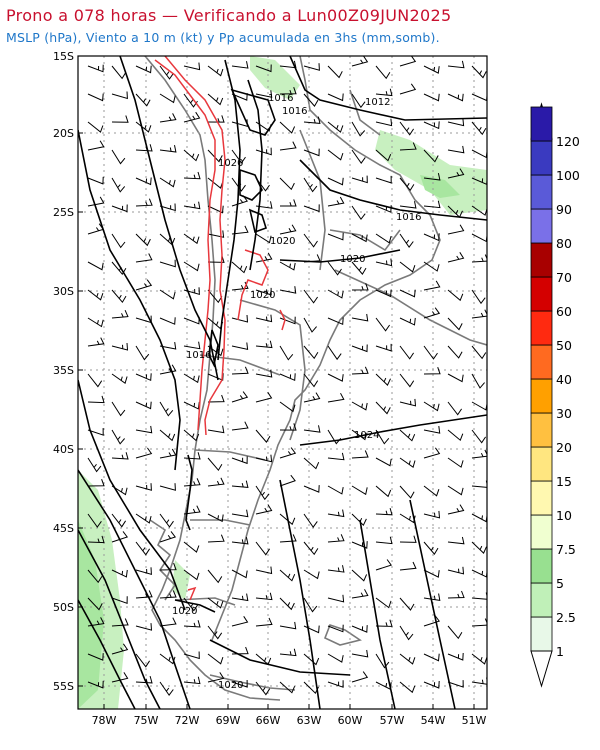 This screenshot has width=600, height=750. What do you see at coordinates (408, 217) in the screenshot?
I see `isobar-label: 1016` at bounding box center [408, 217].